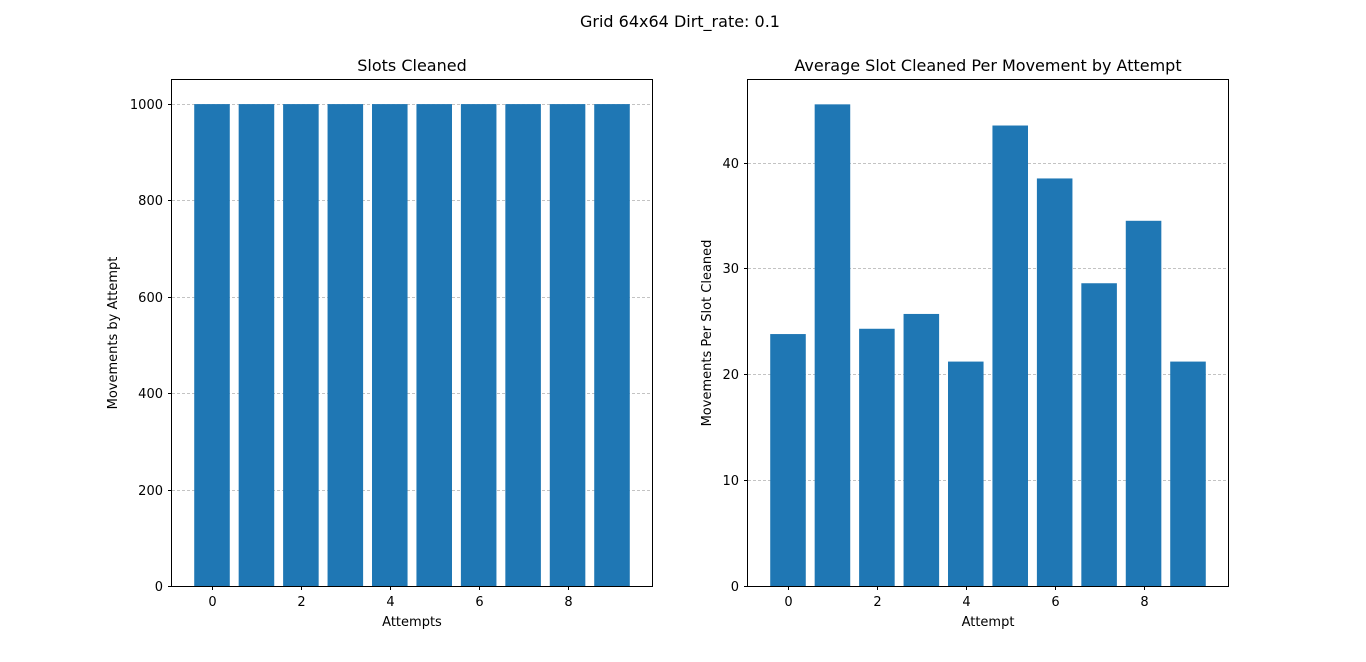  Describe the element at coordinates (151, 346) in the screenshot. I see `y-axis-ticks: 0 200 400 600 800 1000` at that location.